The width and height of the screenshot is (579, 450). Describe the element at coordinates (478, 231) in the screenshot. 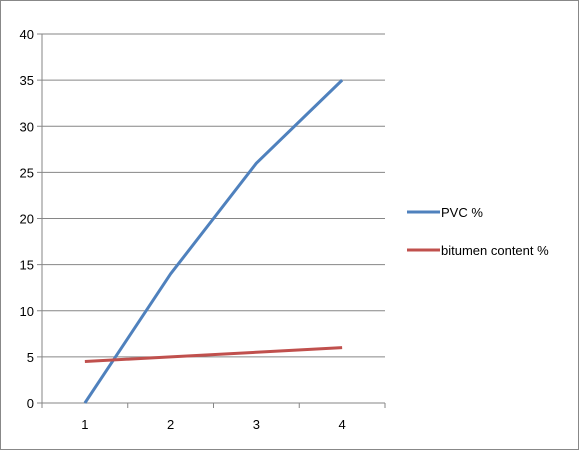

I see `legend: PVC % bitumen content %` at that location.